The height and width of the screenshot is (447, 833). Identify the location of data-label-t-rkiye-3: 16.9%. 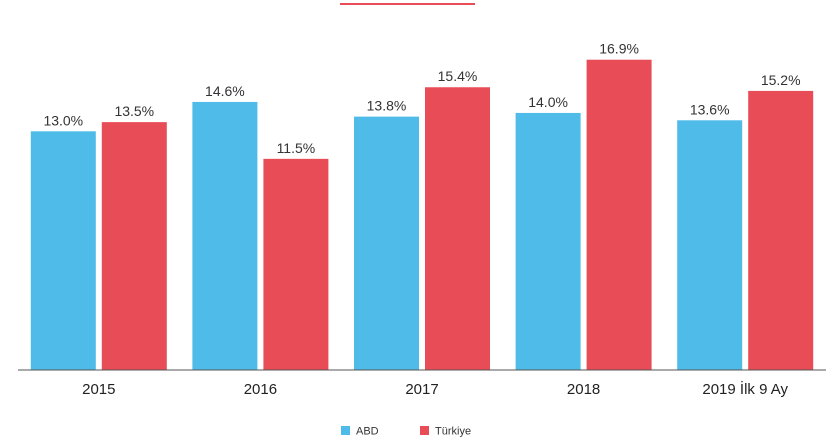
(619, 49).